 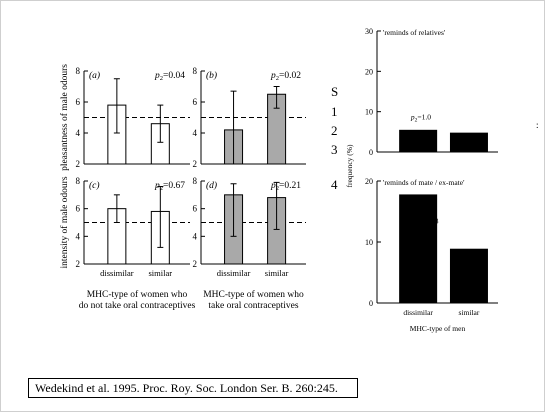 What do you see at coordinates (414, 32) in the screenshot?
I see `panel-title: 'reminds of relatives'` at bounding box center [414, 32].